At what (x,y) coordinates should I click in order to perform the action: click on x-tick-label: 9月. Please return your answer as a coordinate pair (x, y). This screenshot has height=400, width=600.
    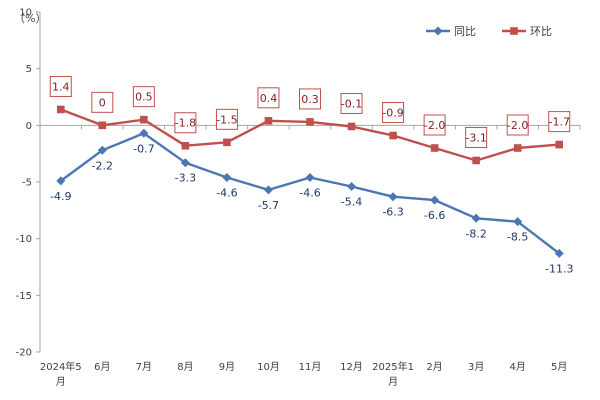
    Looking at the image, I should click on (227, 367).